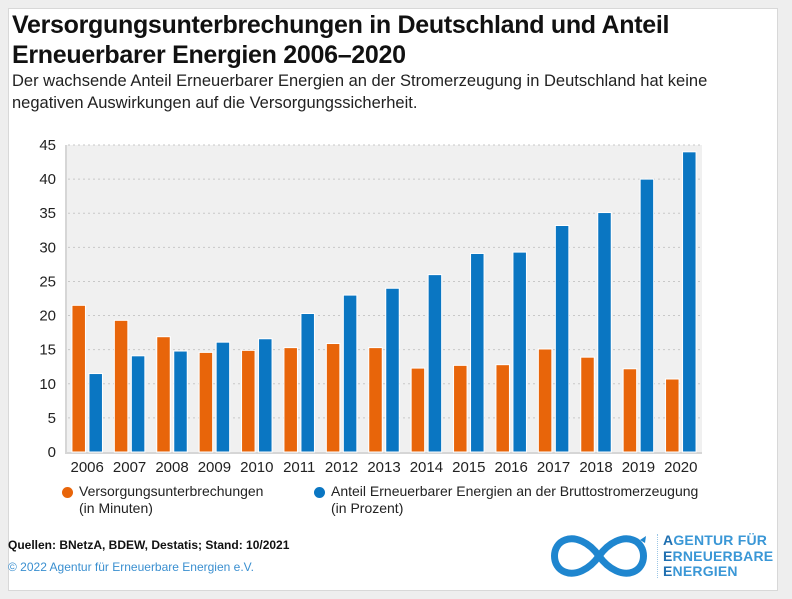  What do you see at coordinates (171, 491) in the screenshot?
I see `legend-label: Versorgungsunterbrechungen` at bounding box center [171, 491].